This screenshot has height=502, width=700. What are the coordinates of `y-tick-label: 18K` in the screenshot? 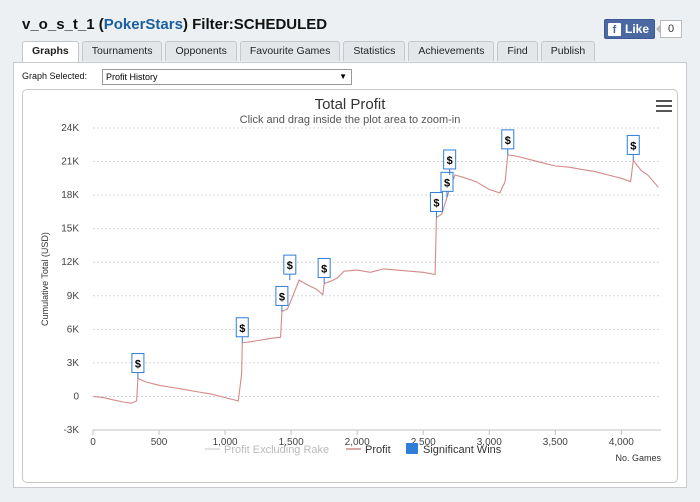 It's located at (70, 195).